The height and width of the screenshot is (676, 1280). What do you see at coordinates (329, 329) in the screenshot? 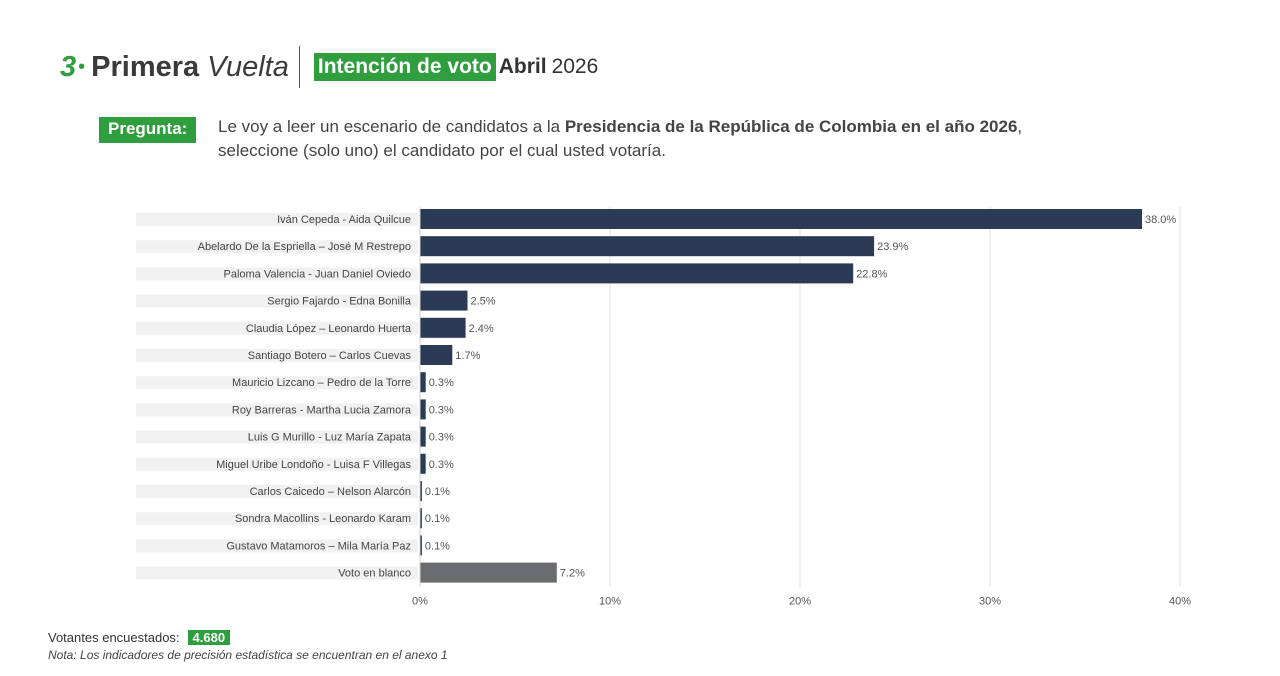
I see `category-label: Claudia López – Leonardo Huerta` at bounding box center [329, 329].